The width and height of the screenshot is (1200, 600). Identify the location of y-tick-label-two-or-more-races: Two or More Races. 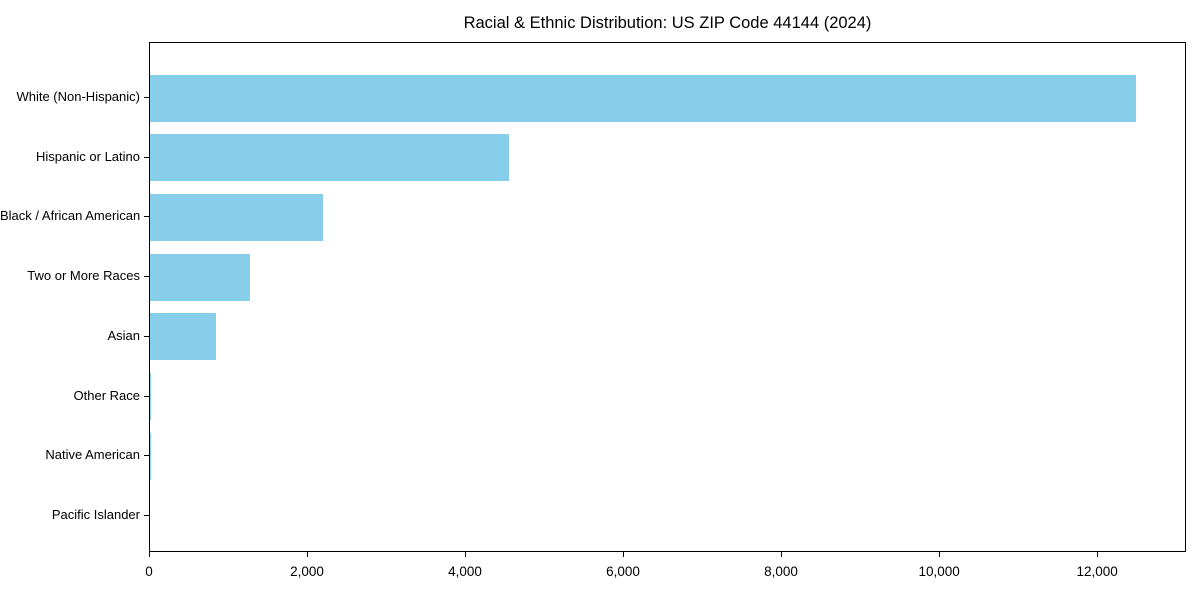
(83, 276).